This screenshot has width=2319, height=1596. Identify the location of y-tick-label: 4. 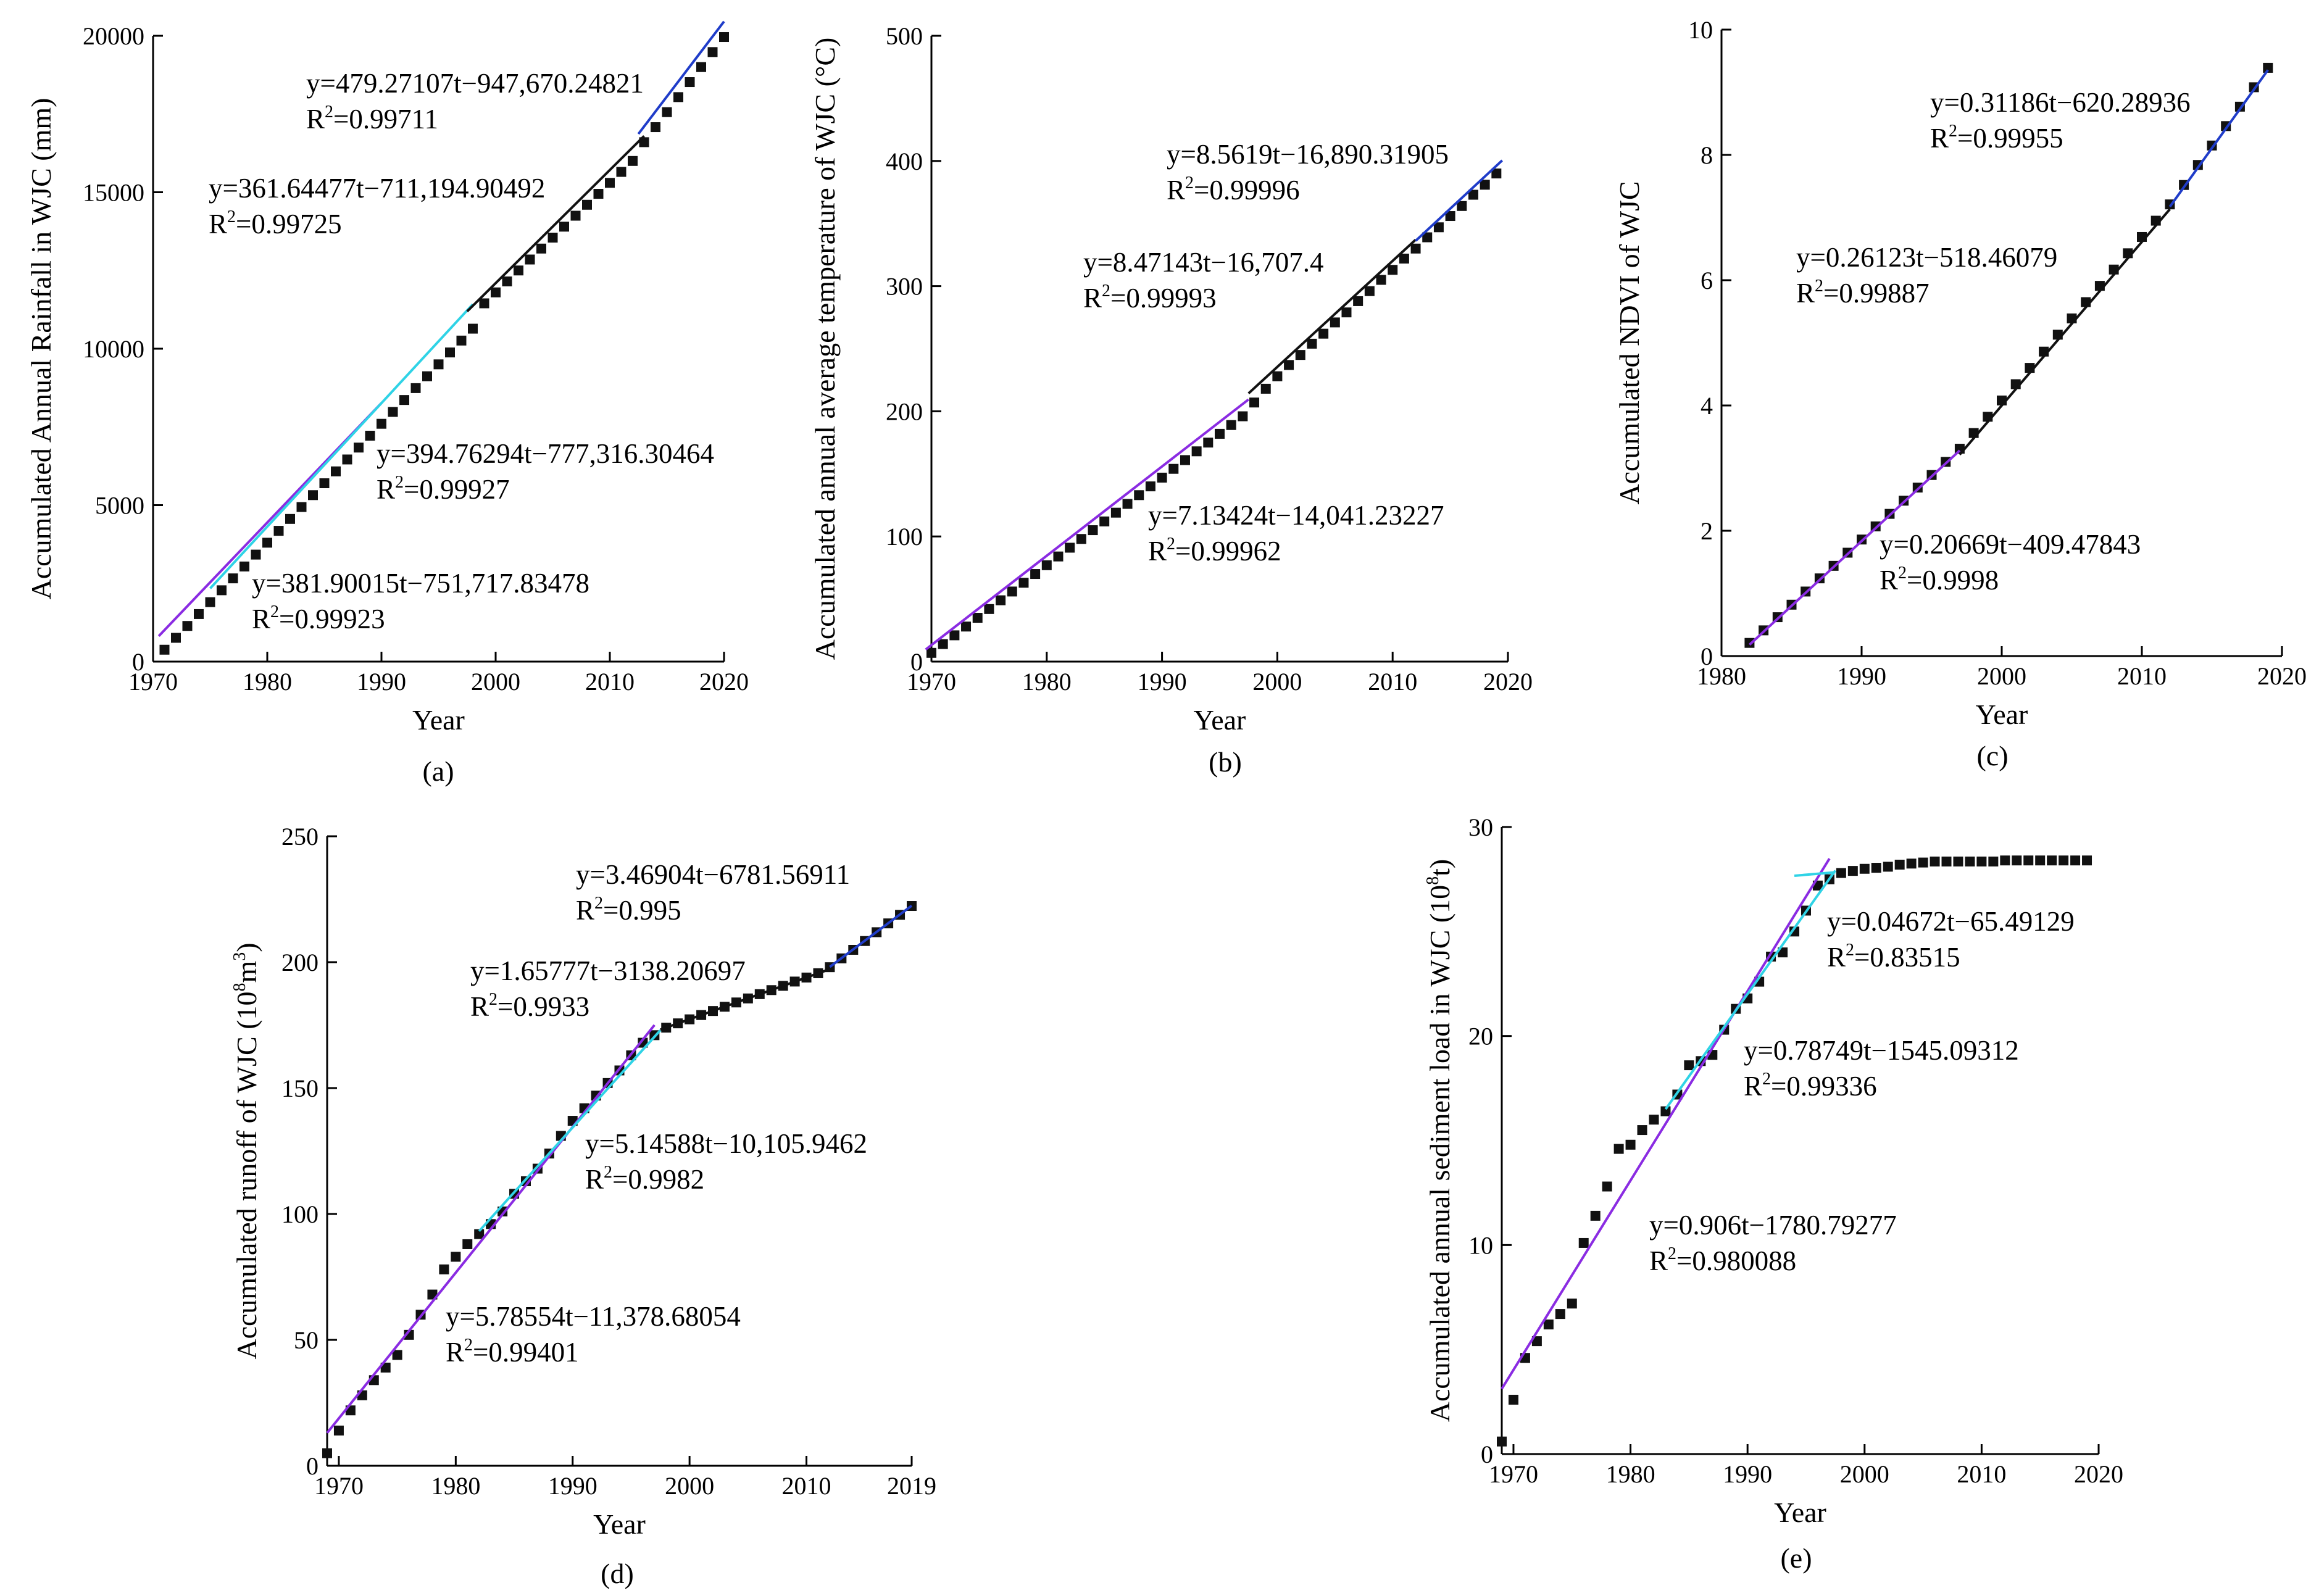
(1707, 406).